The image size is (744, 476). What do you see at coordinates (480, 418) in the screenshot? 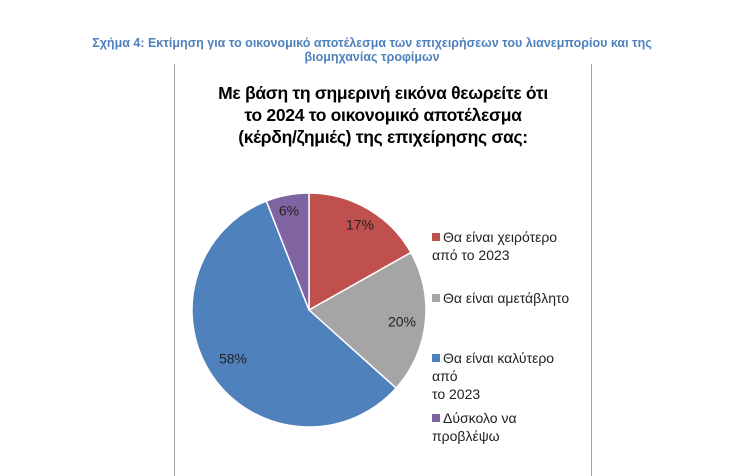
I see `legend-label: Δύσκολο να` at bounding box center [480, 418].